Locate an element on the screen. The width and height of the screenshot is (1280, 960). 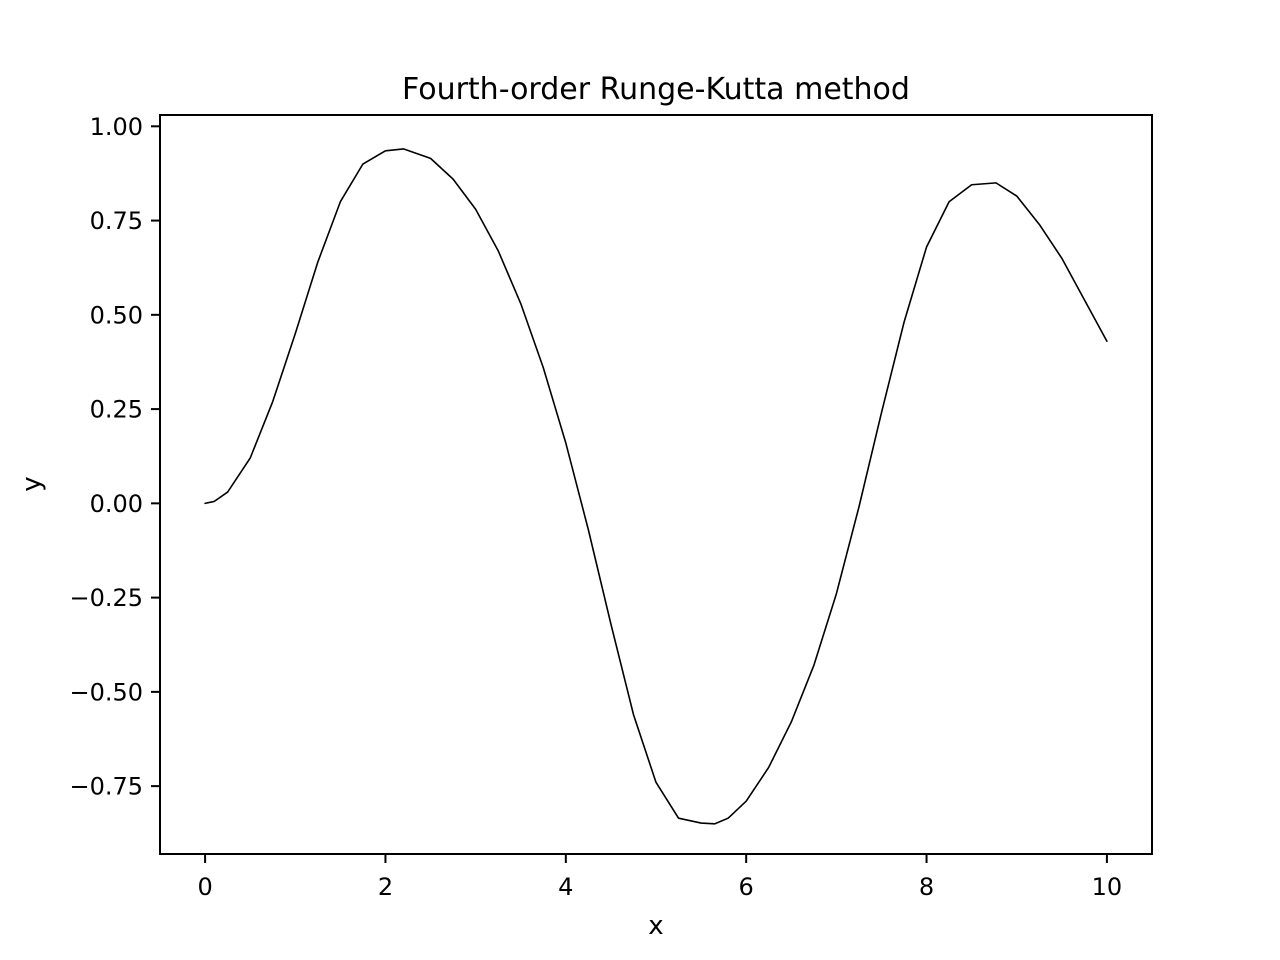
x-tick-label-4: 8 is located at coordinates (926, 887).